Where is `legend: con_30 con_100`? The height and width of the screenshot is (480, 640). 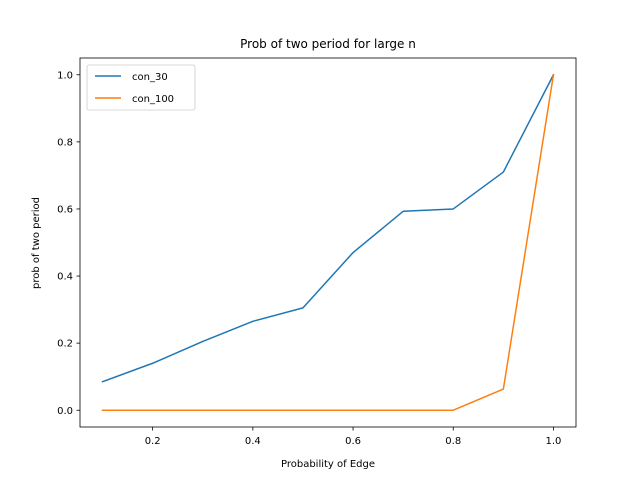 legend: con_30 con_100 is located at coordinates (141, 87).